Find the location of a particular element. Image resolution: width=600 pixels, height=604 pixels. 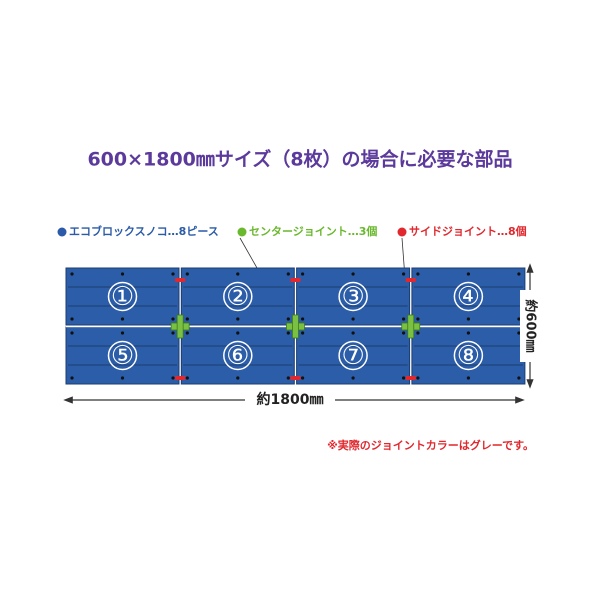

panel-number: ⑥ is located at coordinates (237, 356).